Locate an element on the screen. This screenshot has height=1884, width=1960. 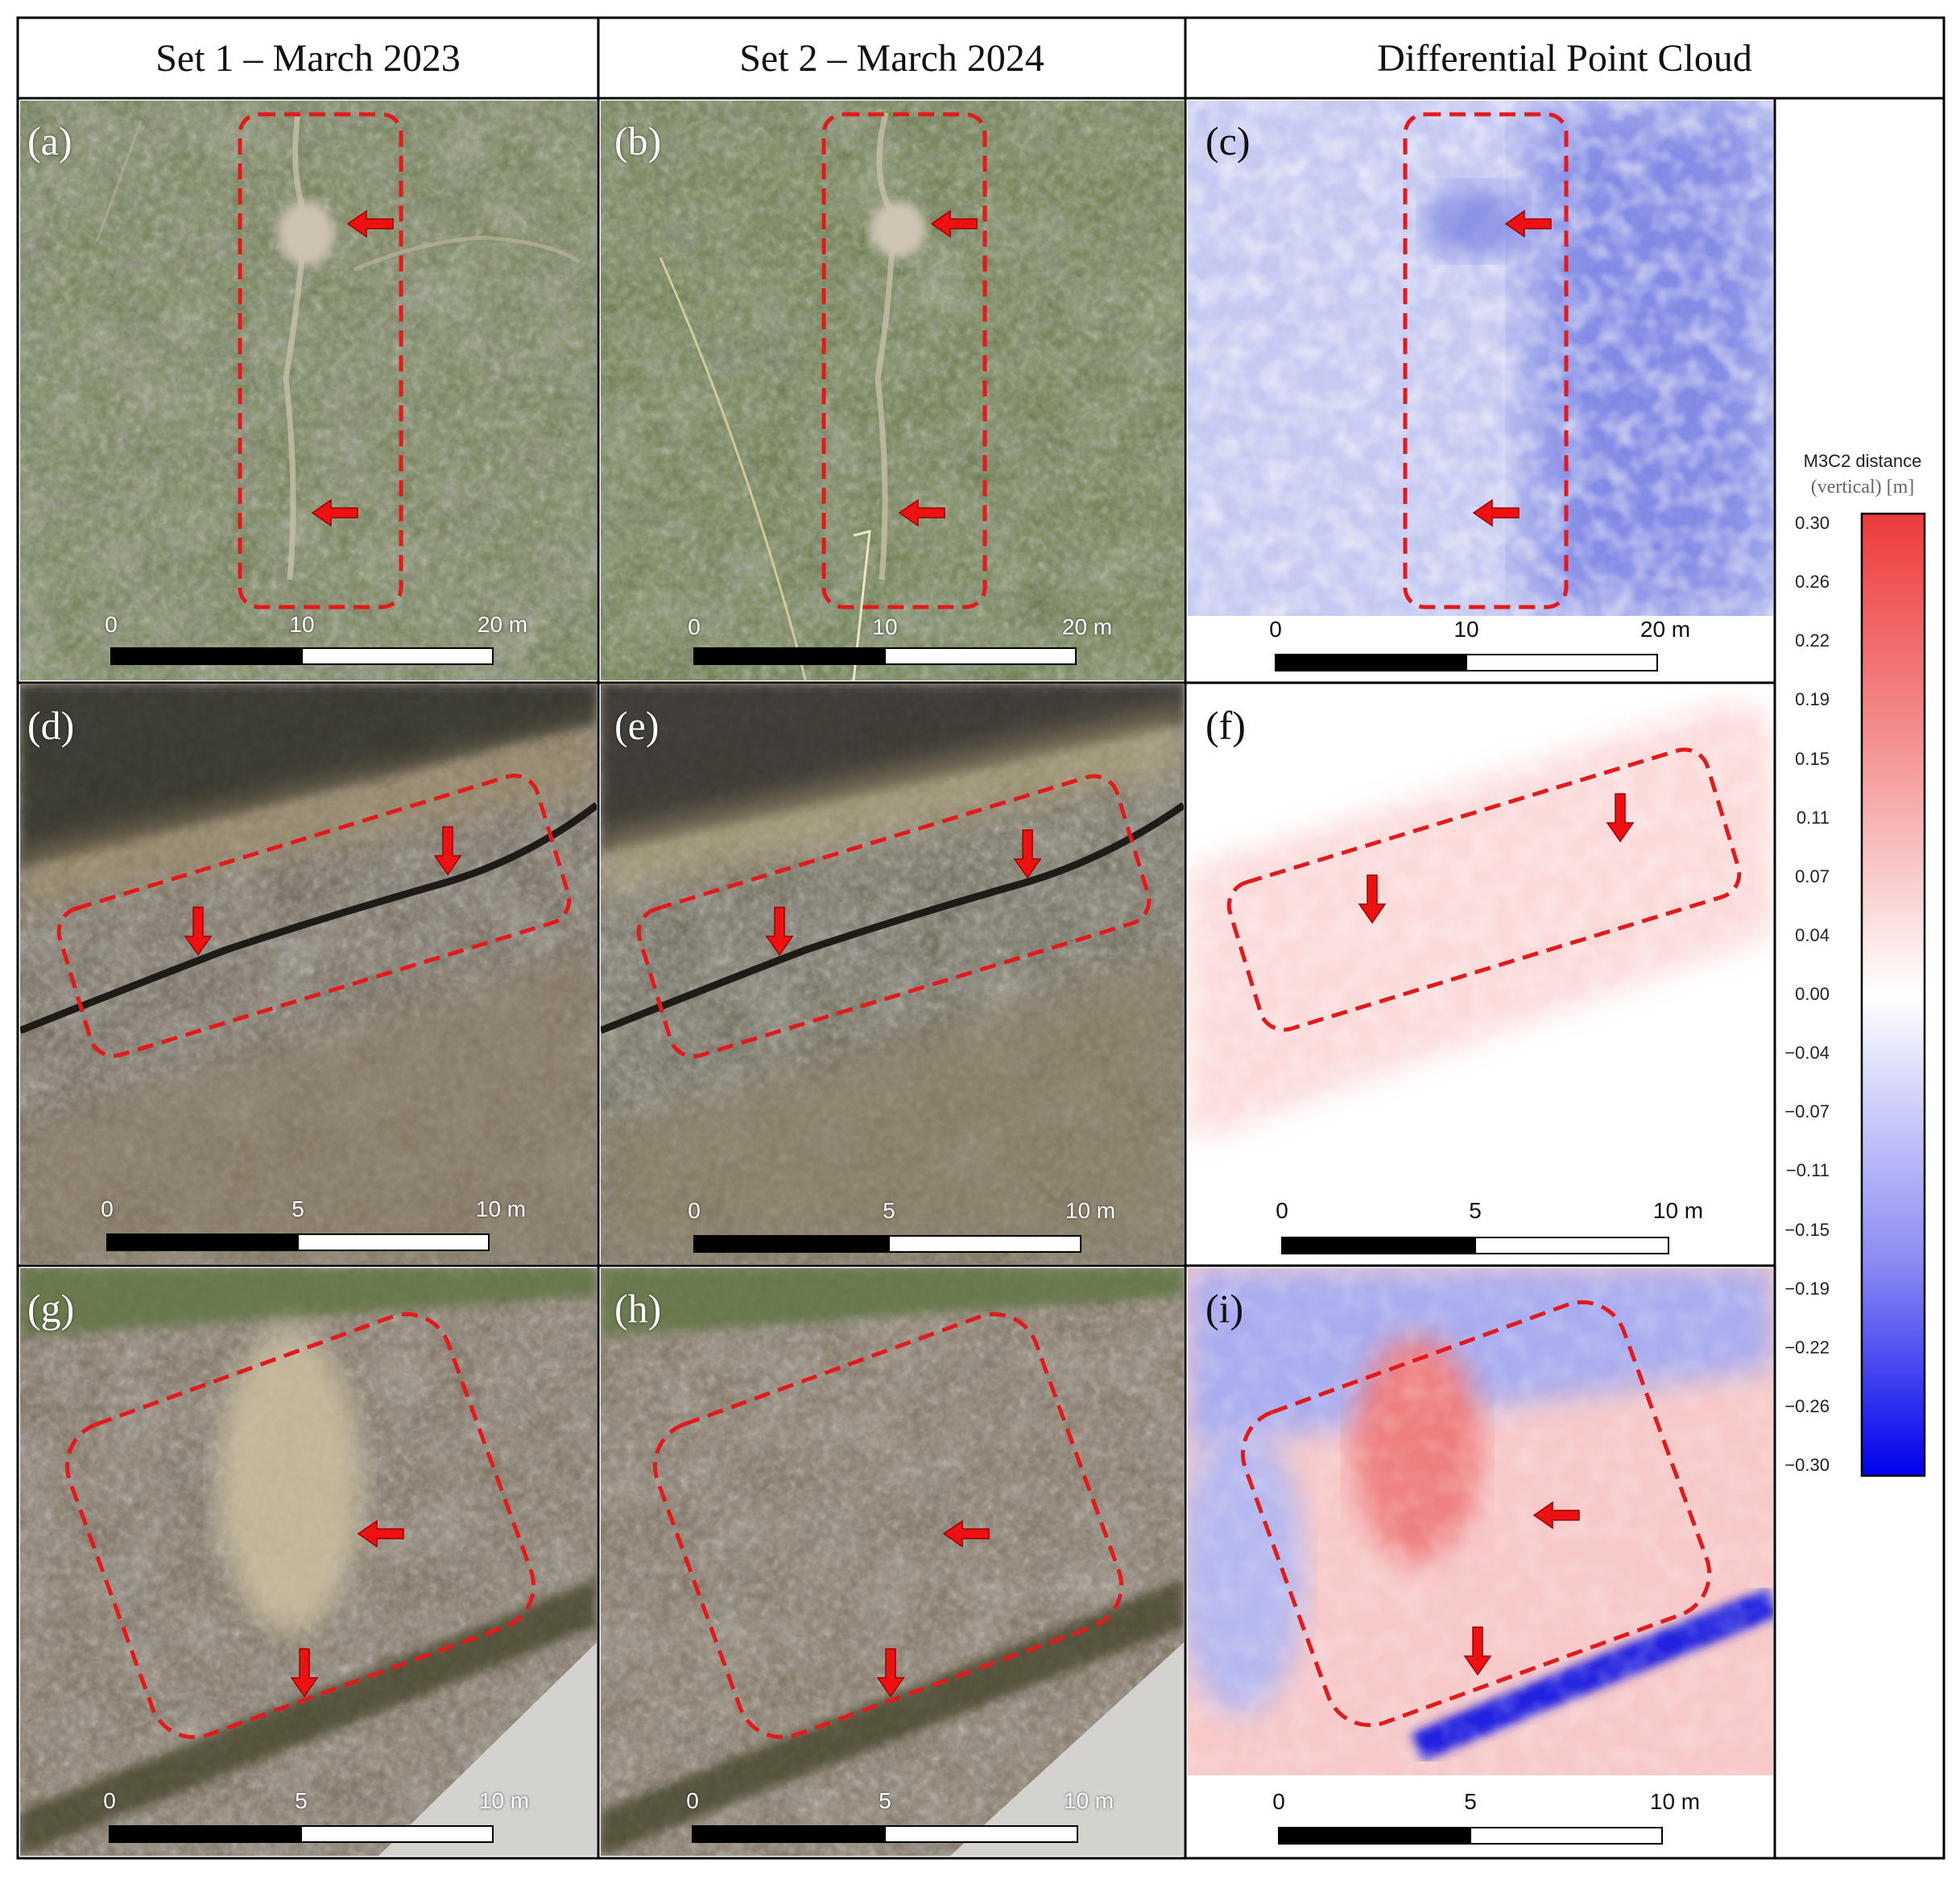
header-differential: Differential Point Cloud is located at coordinates (1564, 58).